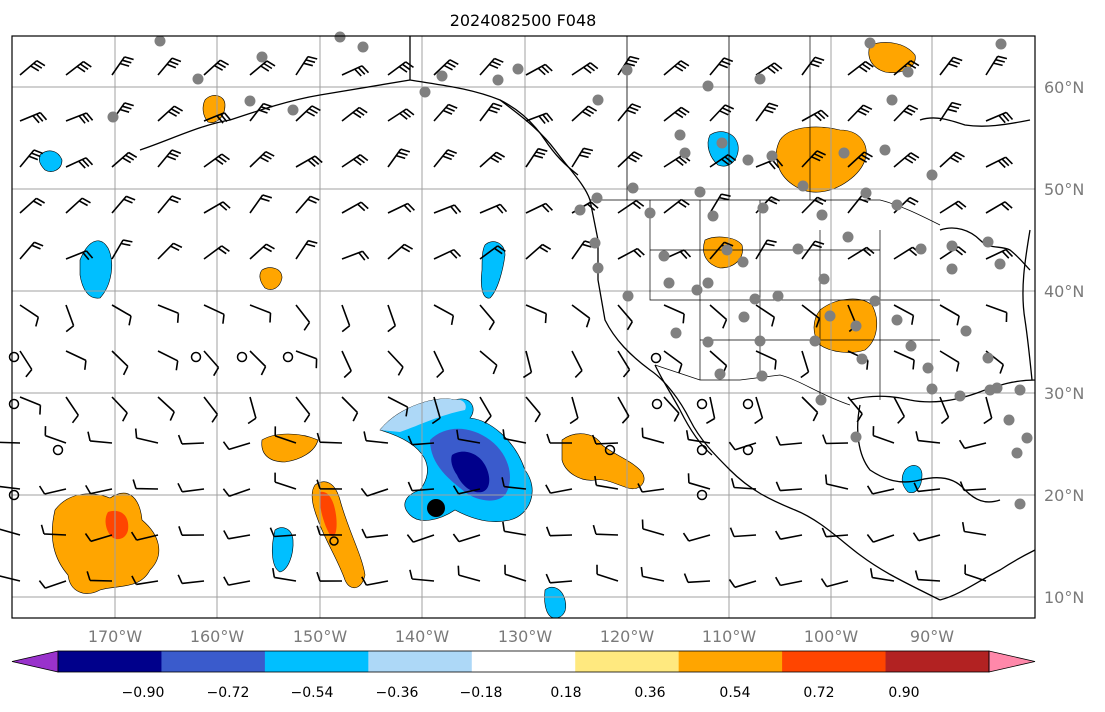  What do you see at coordinates (752, 385) in the screenshot?
I see `us-mexico-border` at bounding box center [752, 385].